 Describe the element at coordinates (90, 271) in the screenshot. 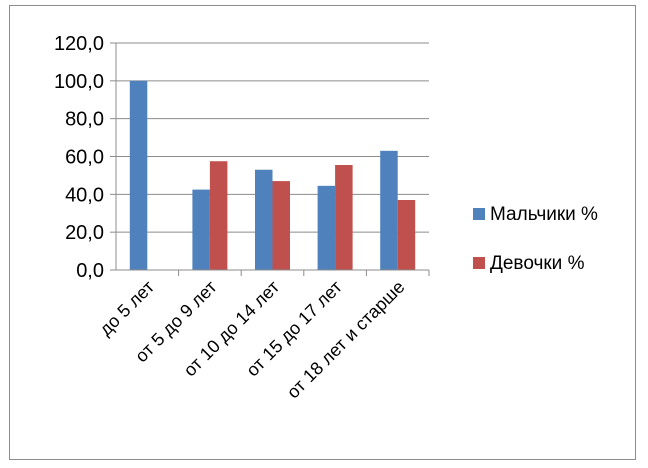

I see `y-tick-label: 0,0` at that location.